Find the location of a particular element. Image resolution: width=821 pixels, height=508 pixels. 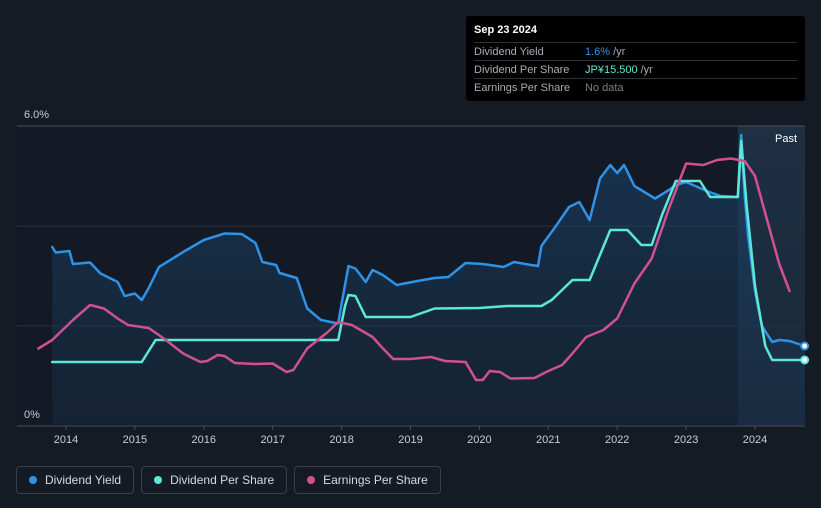

tooltip-value: JP¥15.500 is located at coordinates (611, 69).